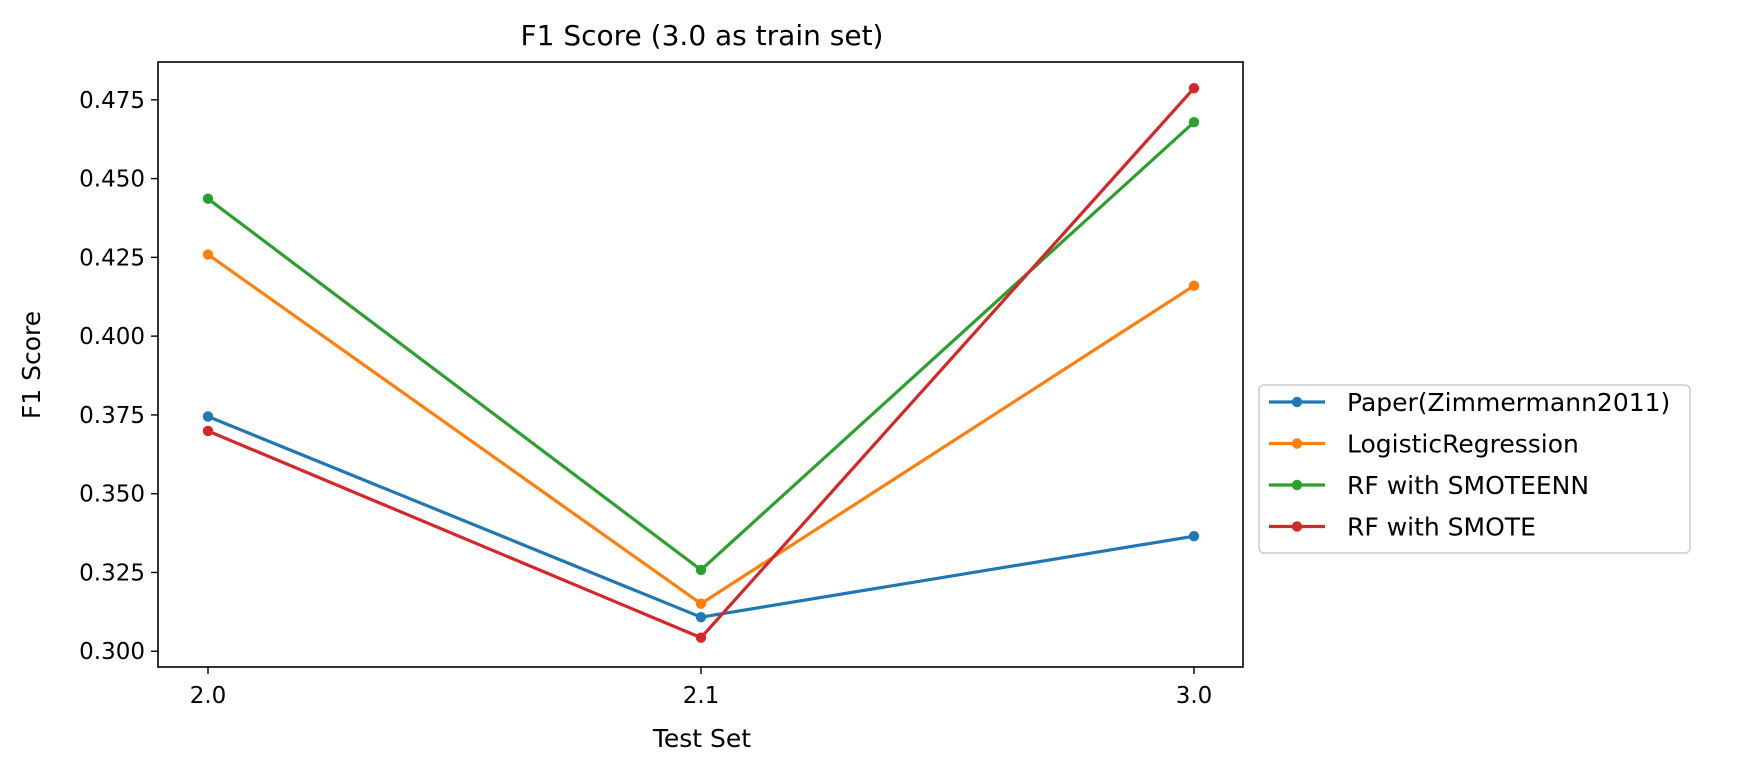 This screenshot has width=1738, height=773. I want to click on y-tick-label: 0.375, so click(112, 416).